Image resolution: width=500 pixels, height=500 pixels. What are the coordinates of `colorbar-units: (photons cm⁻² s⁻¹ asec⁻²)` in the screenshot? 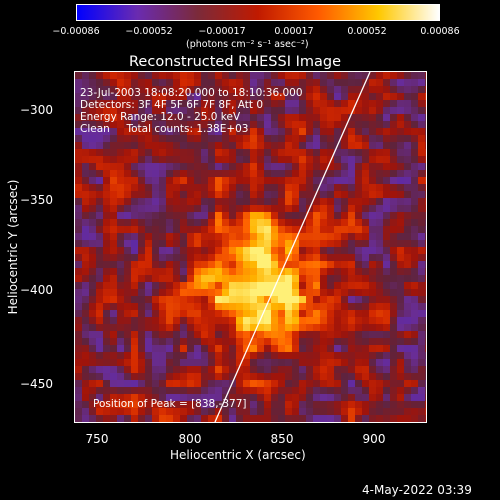 It's located at (247, 44).